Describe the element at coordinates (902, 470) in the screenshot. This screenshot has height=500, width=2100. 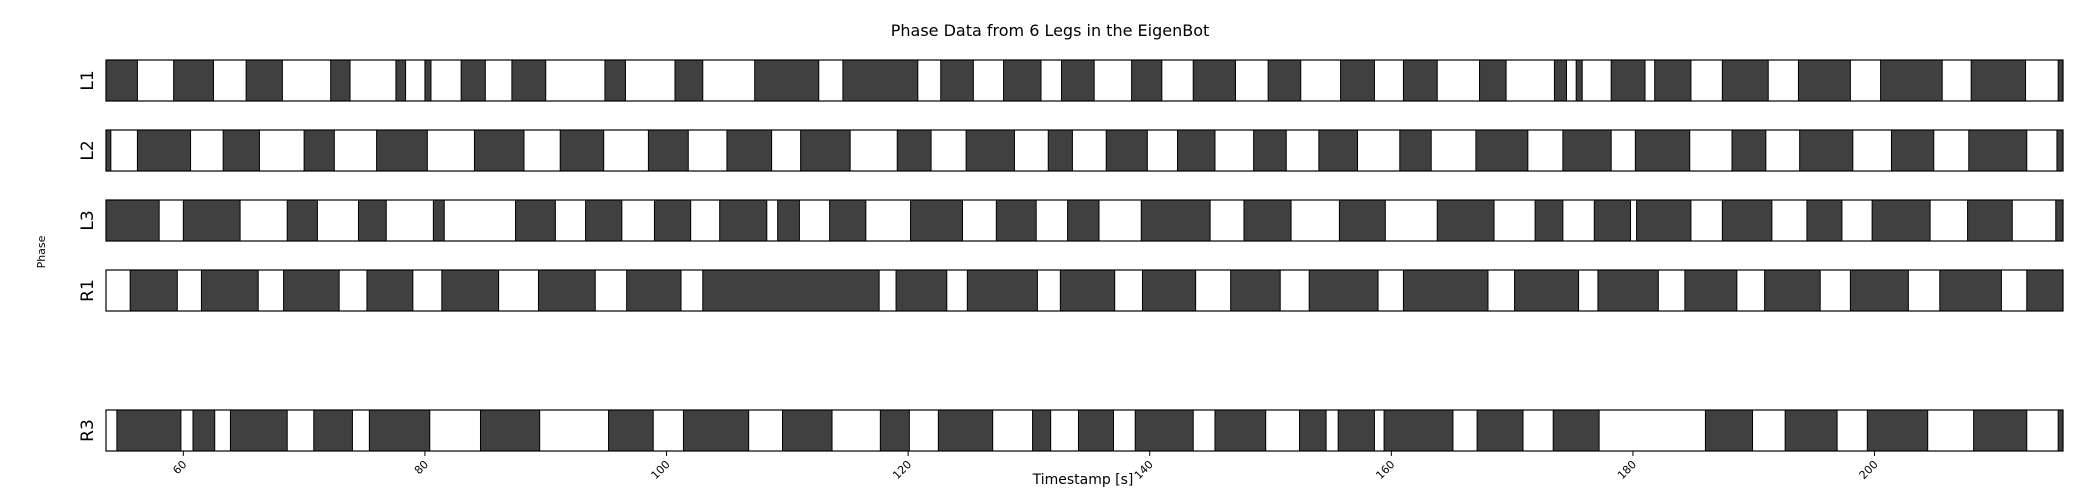
I see `x-tick-label: 120` at that location.